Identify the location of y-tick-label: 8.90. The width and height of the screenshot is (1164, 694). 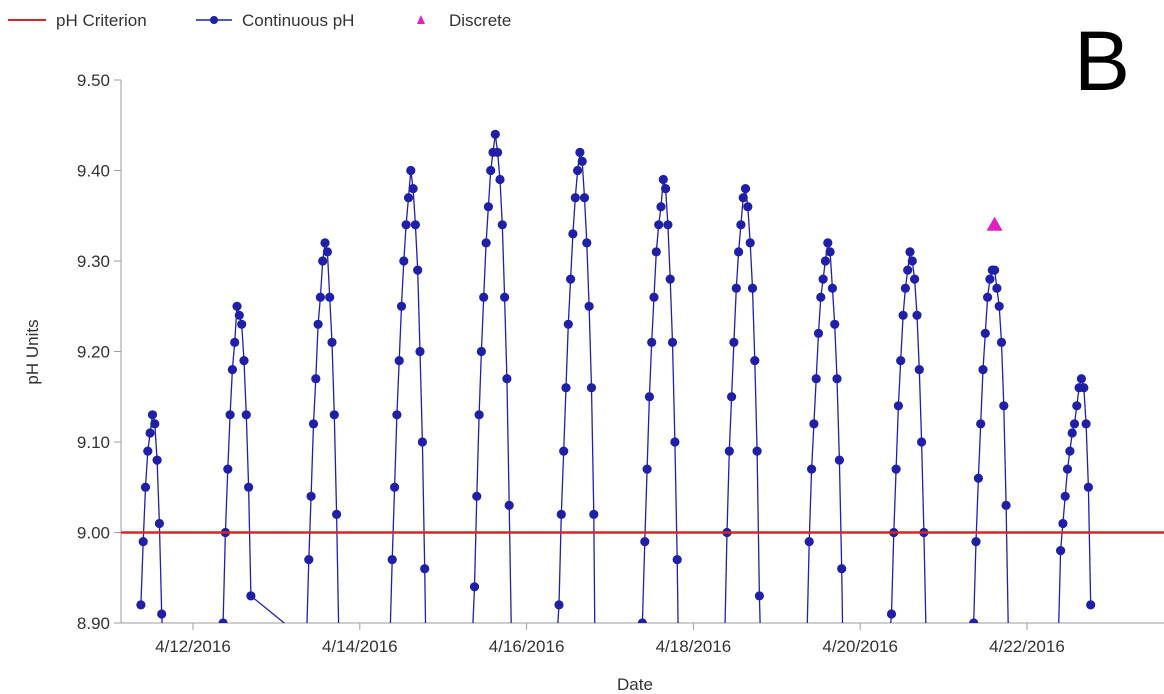
(93, 623).